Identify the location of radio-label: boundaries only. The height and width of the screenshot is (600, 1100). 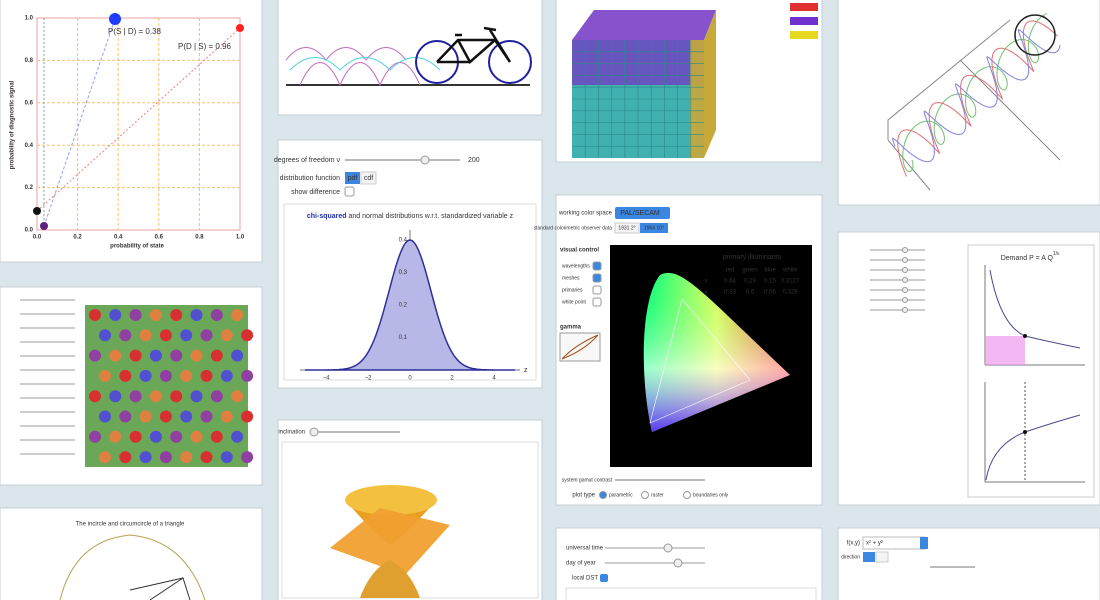
(711, 495).